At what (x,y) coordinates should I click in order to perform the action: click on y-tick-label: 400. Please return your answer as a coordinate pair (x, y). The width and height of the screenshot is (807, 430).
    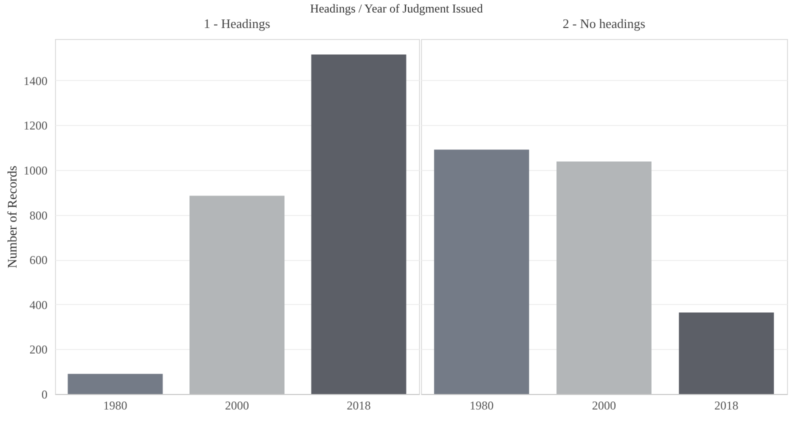
    Looking at the image, I should click on (39, 305).